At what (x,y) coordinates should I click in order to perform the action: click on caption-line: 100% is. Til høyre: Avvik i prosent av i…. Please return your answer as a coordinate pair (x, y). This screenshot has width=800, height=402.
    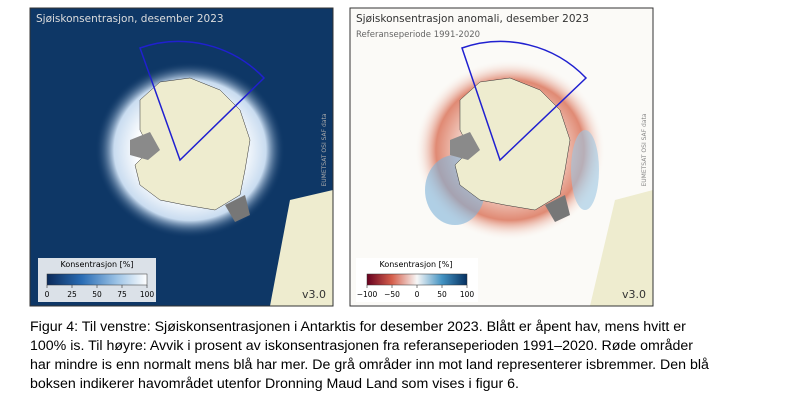
    Looking at the image, I should click on (361, 346).